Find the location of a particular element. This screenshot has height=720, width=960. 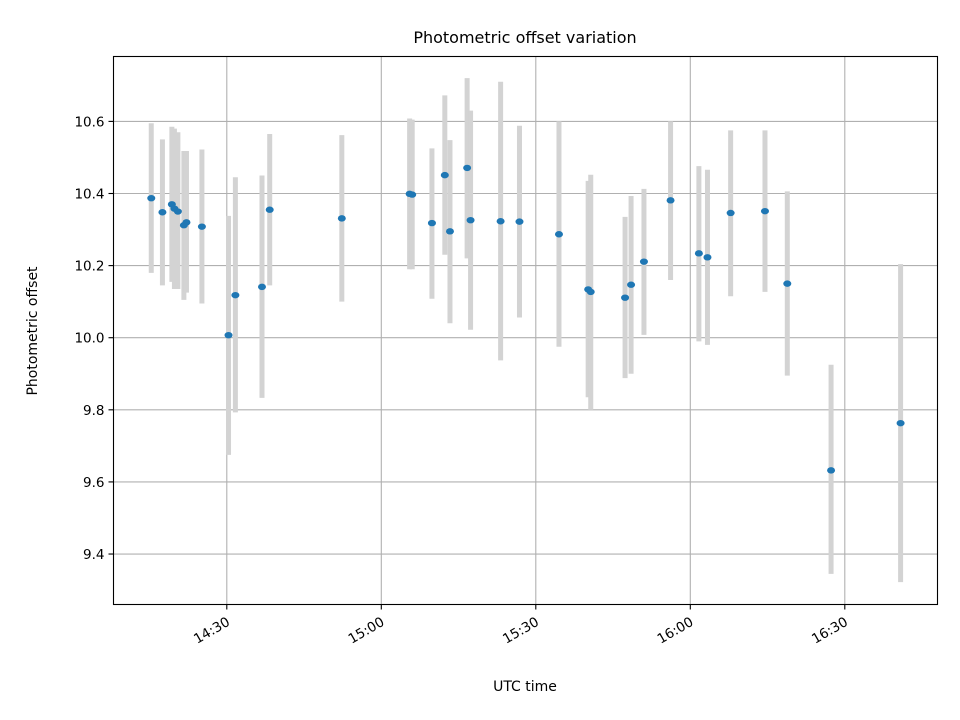

y-tick-label: 10.2 is located at coordinates (89, 267).